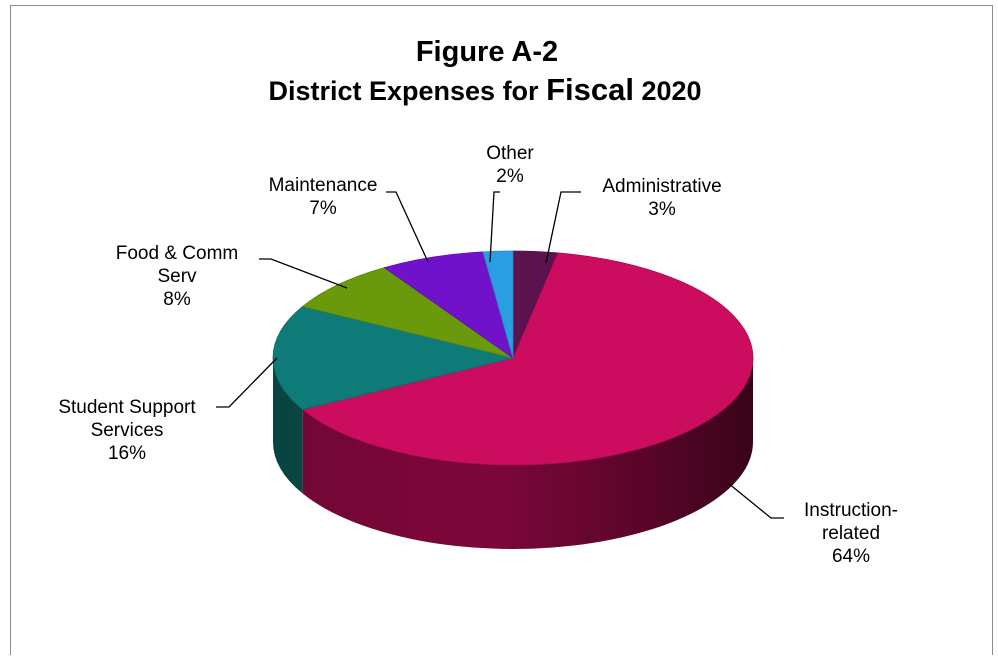 This screenshot has height=656, width=998. What do you see at coordinates (498, 304) in the screenshot?
I see `slice-other` at bounding box center [498, 304].